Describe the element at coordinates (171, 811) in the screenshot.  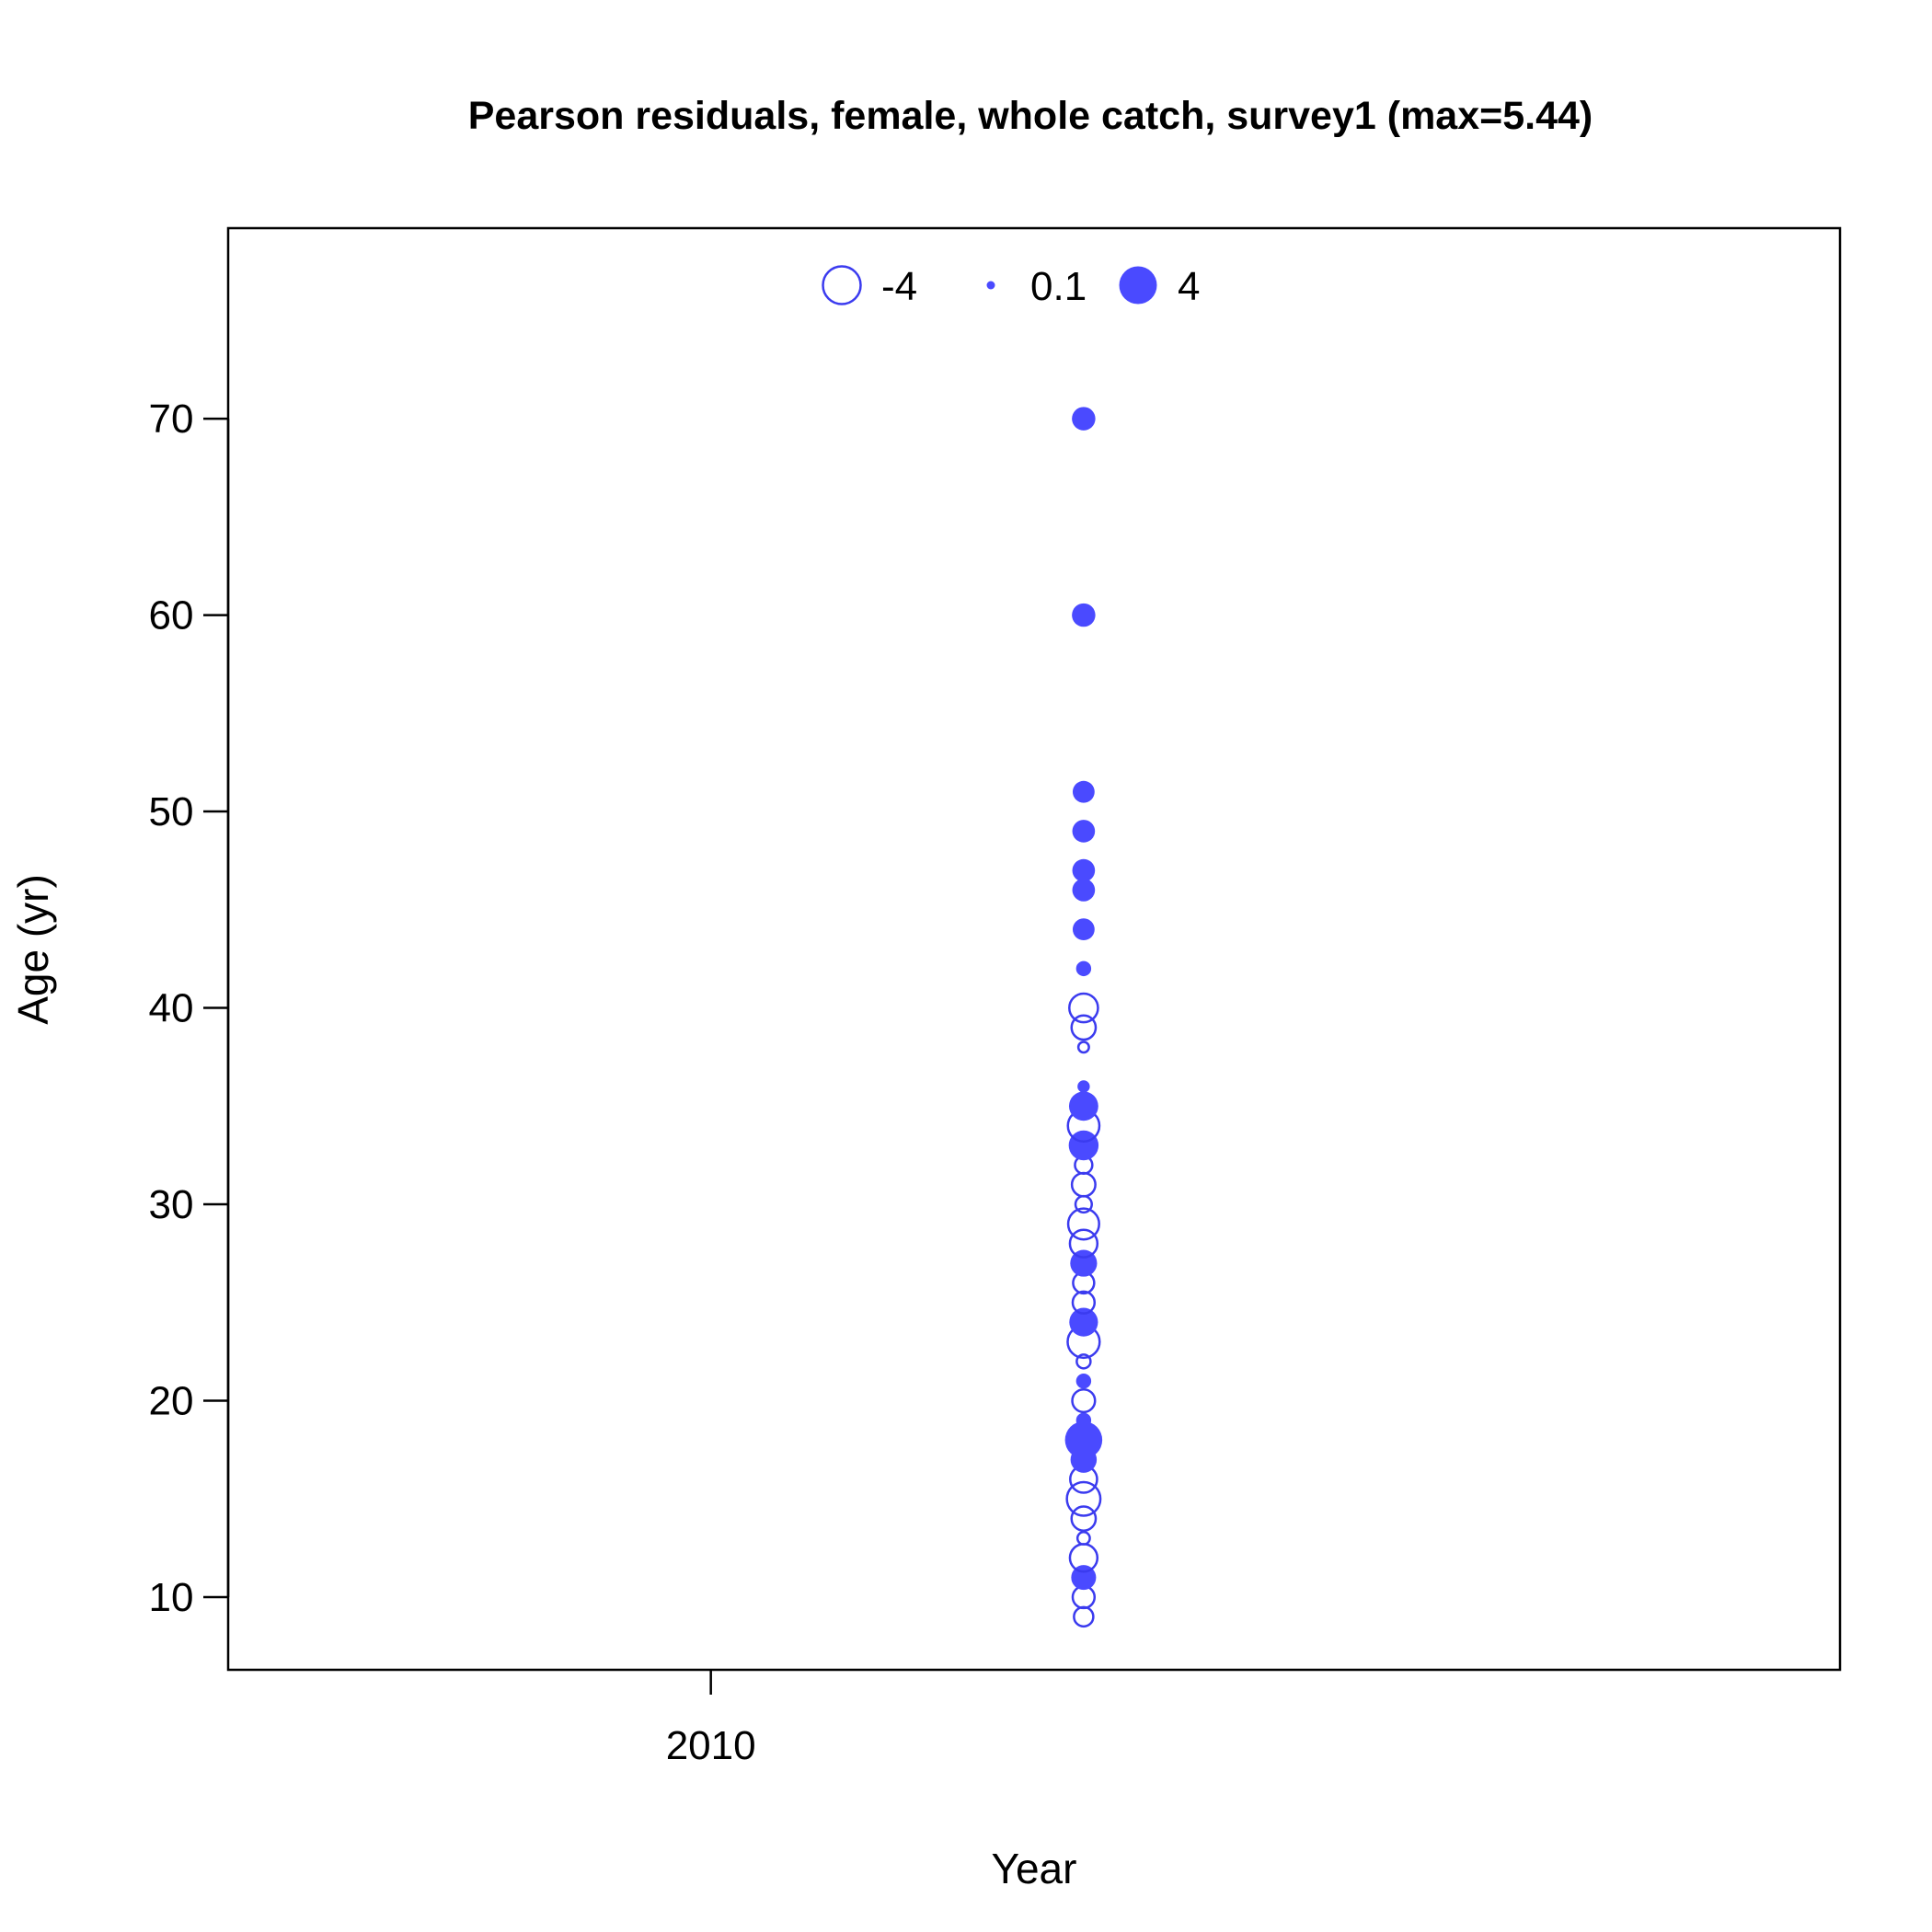
I see `y-tick-label: 50` at that location.